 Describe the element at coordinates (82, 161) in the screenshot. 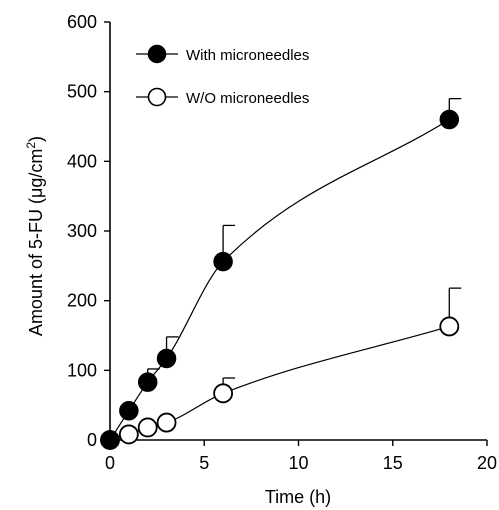

I see `y-tick-label: 400` at that location.